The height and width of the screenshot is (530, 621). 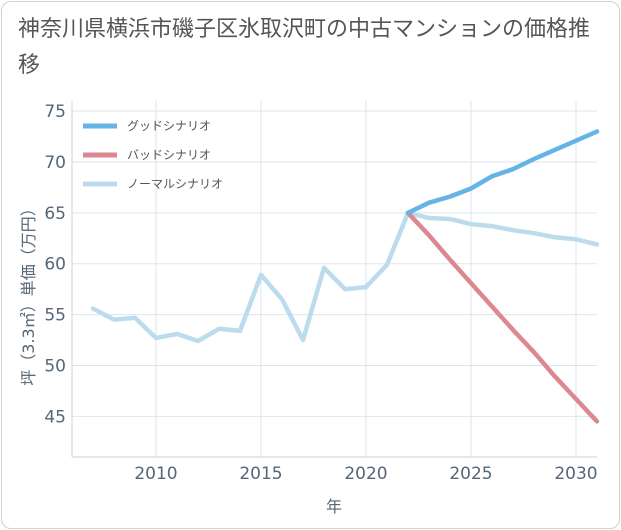 I want to click on x-tick-label-3: 2025, so click(x=470, y=474).